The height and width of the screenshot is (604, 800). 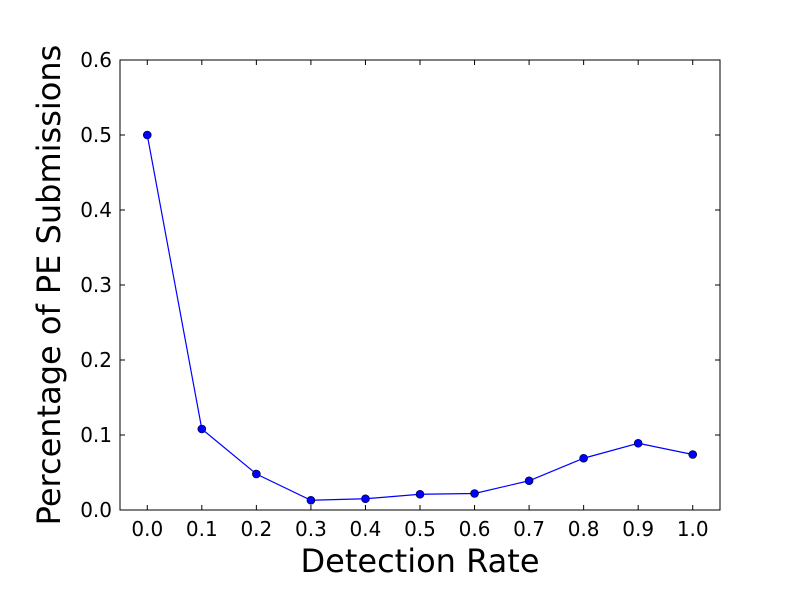 What do you see at coordinates (638, 529) in the screenshot?
I see `x-tick-label: 0.9` at bounding box center [638, 529].